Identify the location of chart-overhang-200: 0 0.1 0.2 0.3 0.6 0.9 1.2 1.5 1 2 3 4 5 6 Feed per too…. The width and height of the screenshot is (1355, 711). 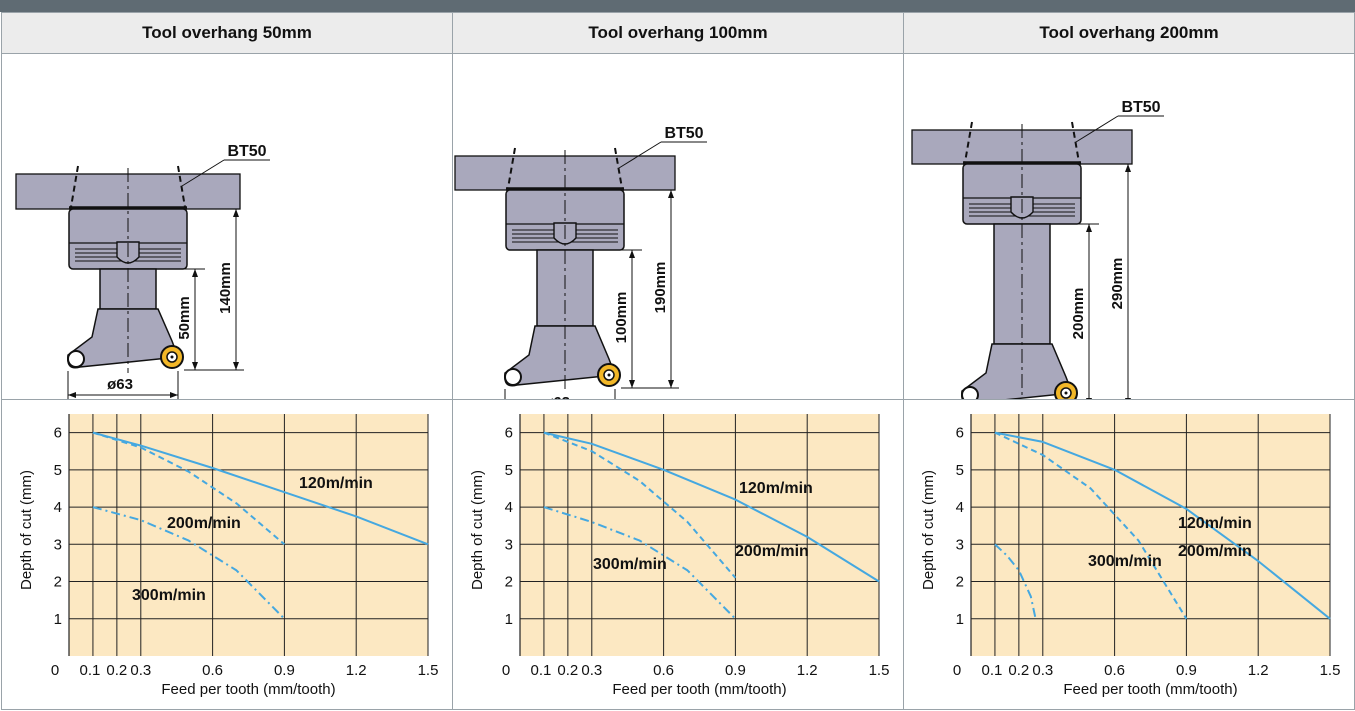
(1130, 556).